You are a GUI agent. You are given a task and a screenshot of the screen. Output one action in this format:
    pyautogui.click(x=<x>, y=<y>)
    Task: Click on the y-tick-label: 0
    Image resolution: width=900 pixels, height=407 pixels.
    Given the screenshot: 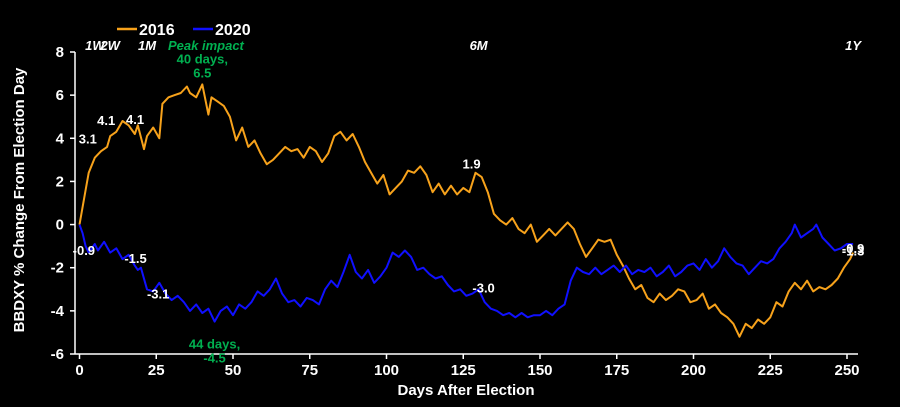 What is the action you would take?
    pyautogui.click(x=60, y=225)
    